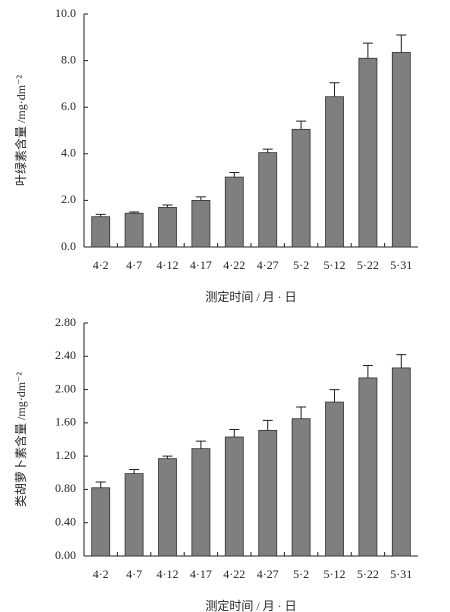 The height and width of the screenshot is (612, 450). What do you see at coordinates (68, 59) in the screenshot?
I see `y-tick-label: 8.0` at bounding box center [68, 59].